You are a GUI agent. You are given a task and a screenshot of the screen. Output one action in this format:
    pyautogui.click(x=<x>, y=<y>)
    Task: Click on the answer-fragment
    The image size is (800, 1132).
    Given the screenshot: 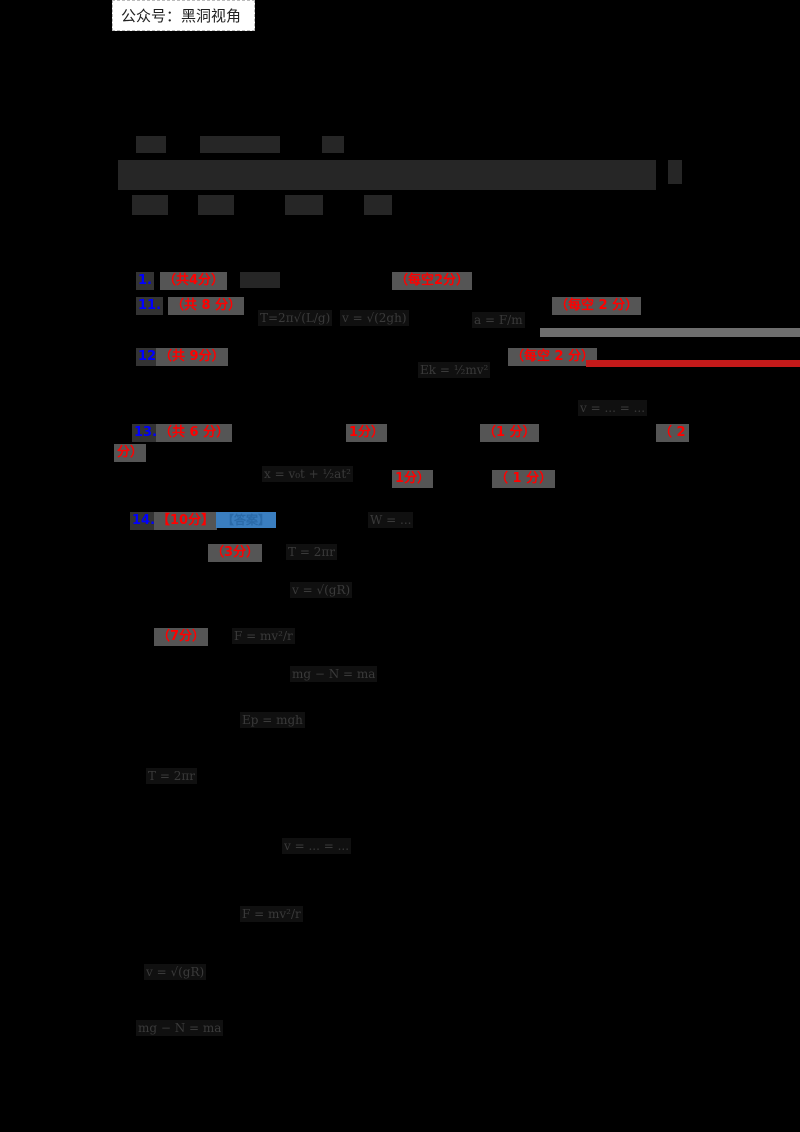 What is the action you would take?
    pyautogui.click(x=260, y=280)
    